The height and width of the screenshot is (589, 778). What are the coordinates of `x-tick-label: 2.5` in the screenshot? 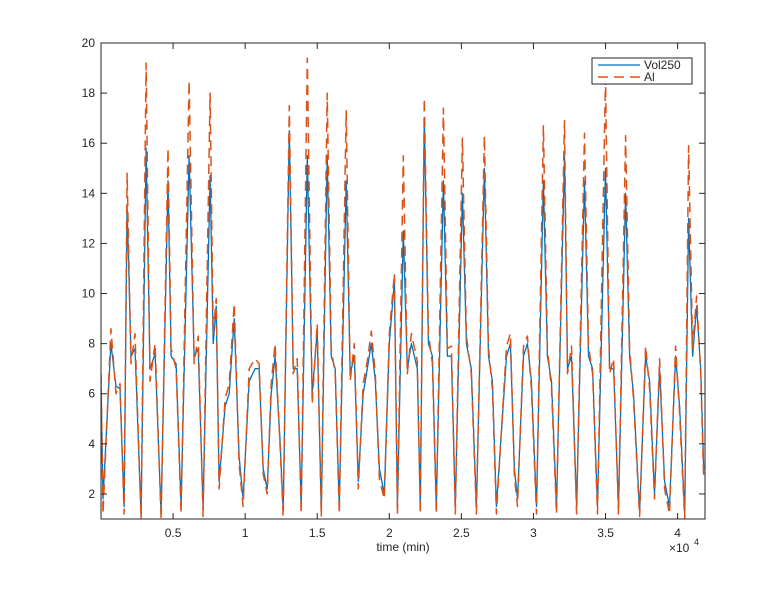 It's located at (461, 533).